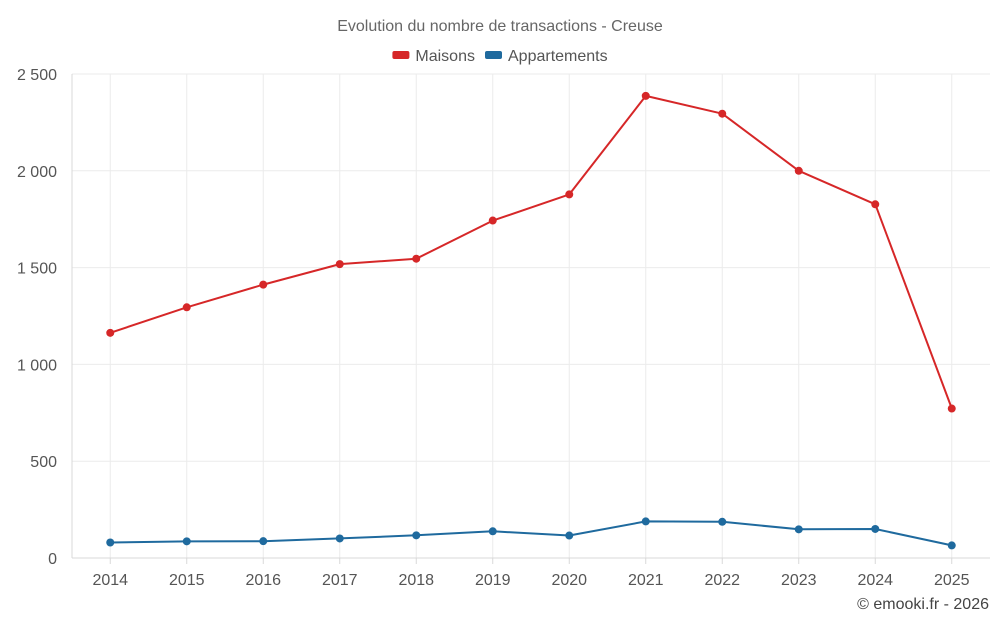 The image size is (1000, 625). Describe the element at coordinates (531, 533) in the screenshot. I see `series-line-appartements` at that location.